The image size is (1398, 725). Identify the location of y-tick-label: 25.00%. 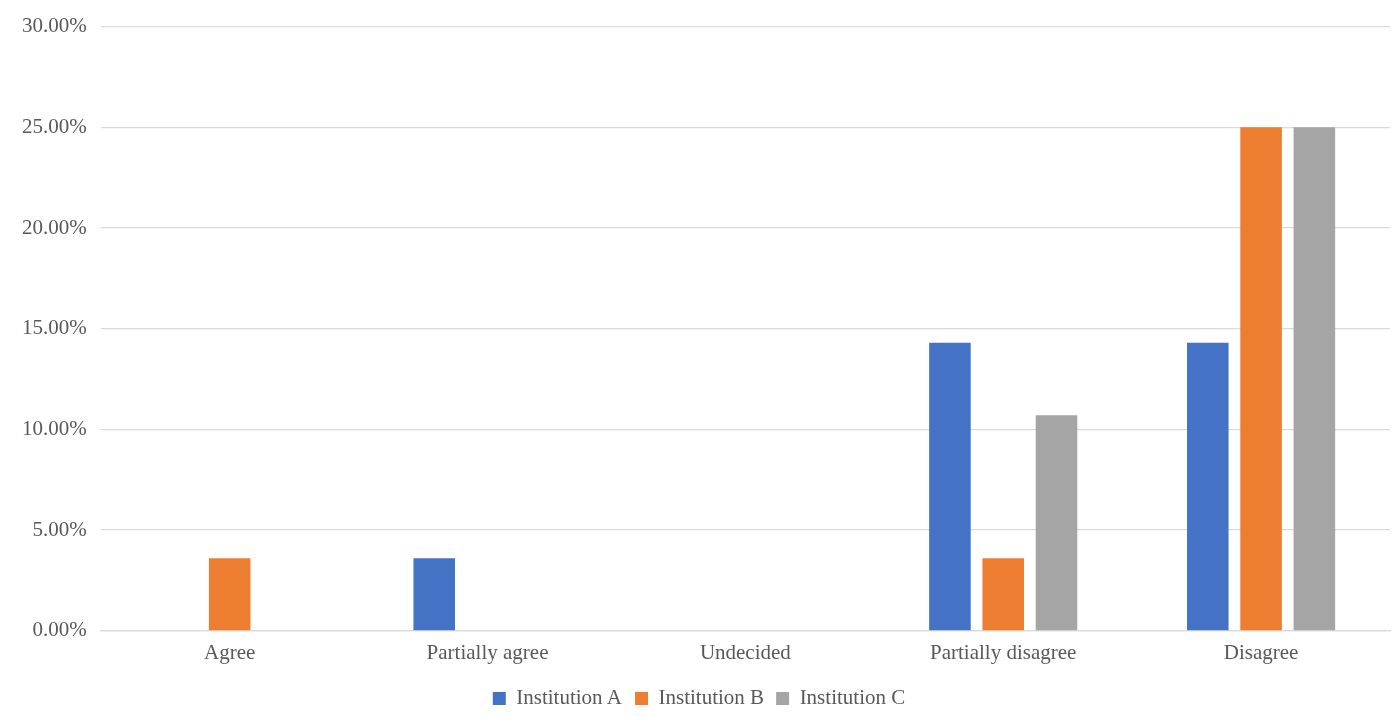
(54, 125).